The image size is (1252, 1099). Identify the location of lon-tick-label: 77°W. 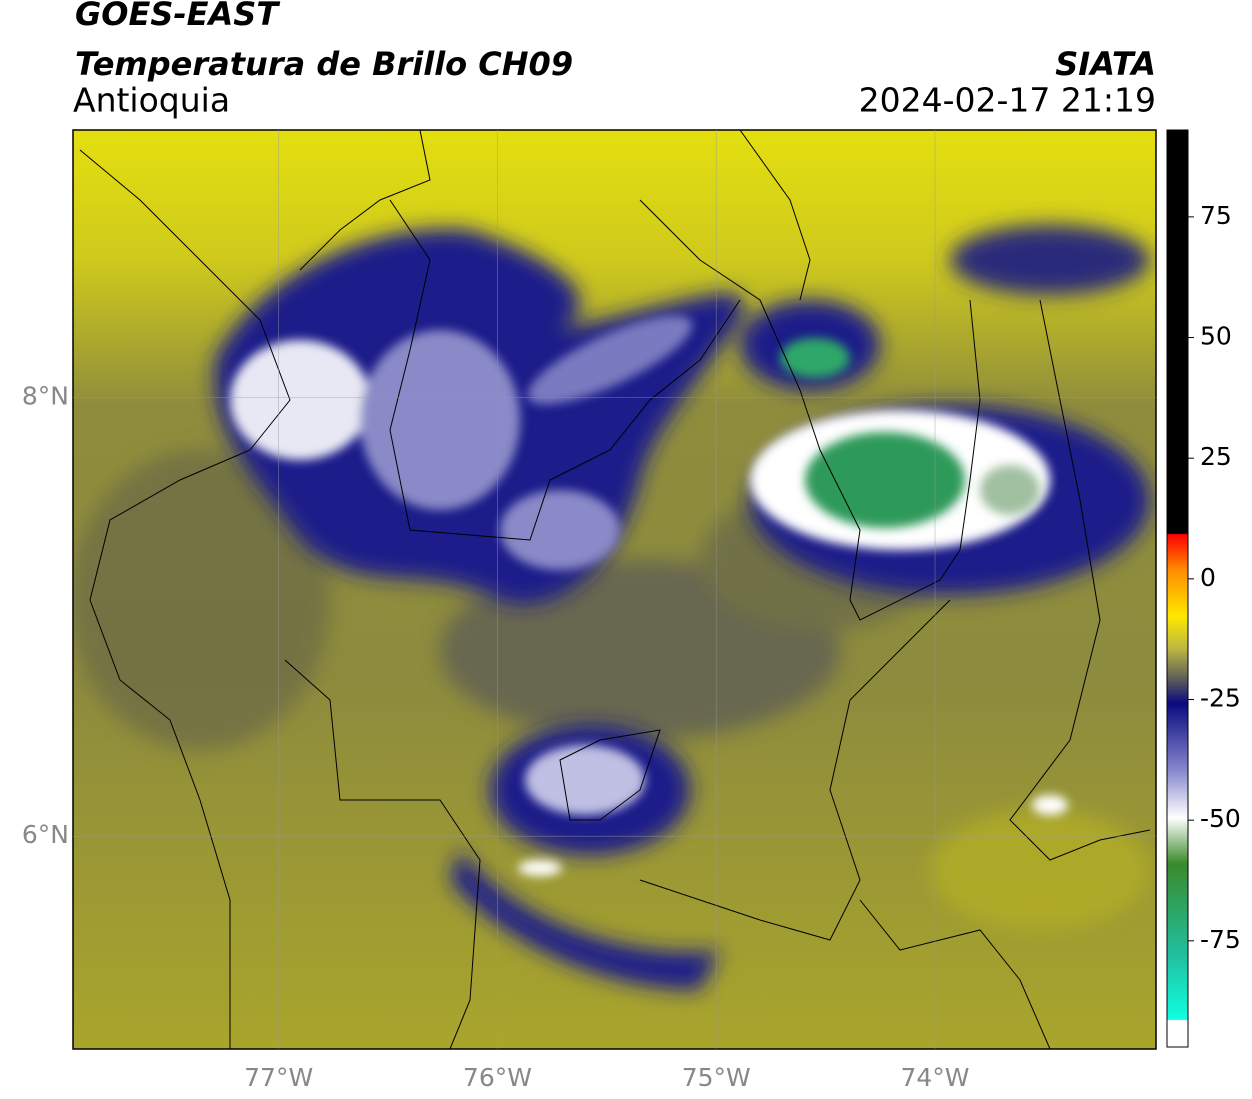
(278, 1077).